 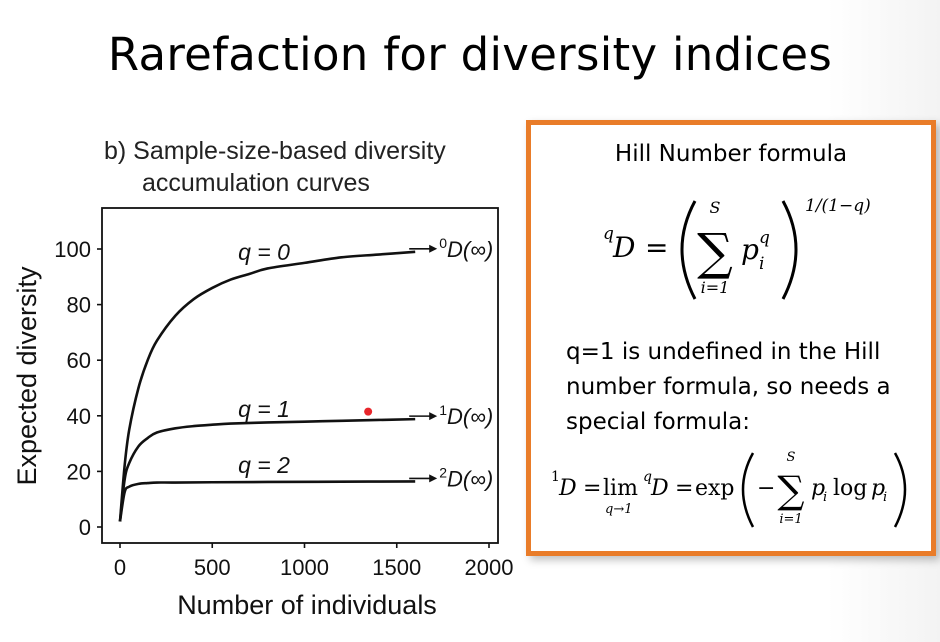 I want to click on hill-term: p, so click(x=750, y=249).